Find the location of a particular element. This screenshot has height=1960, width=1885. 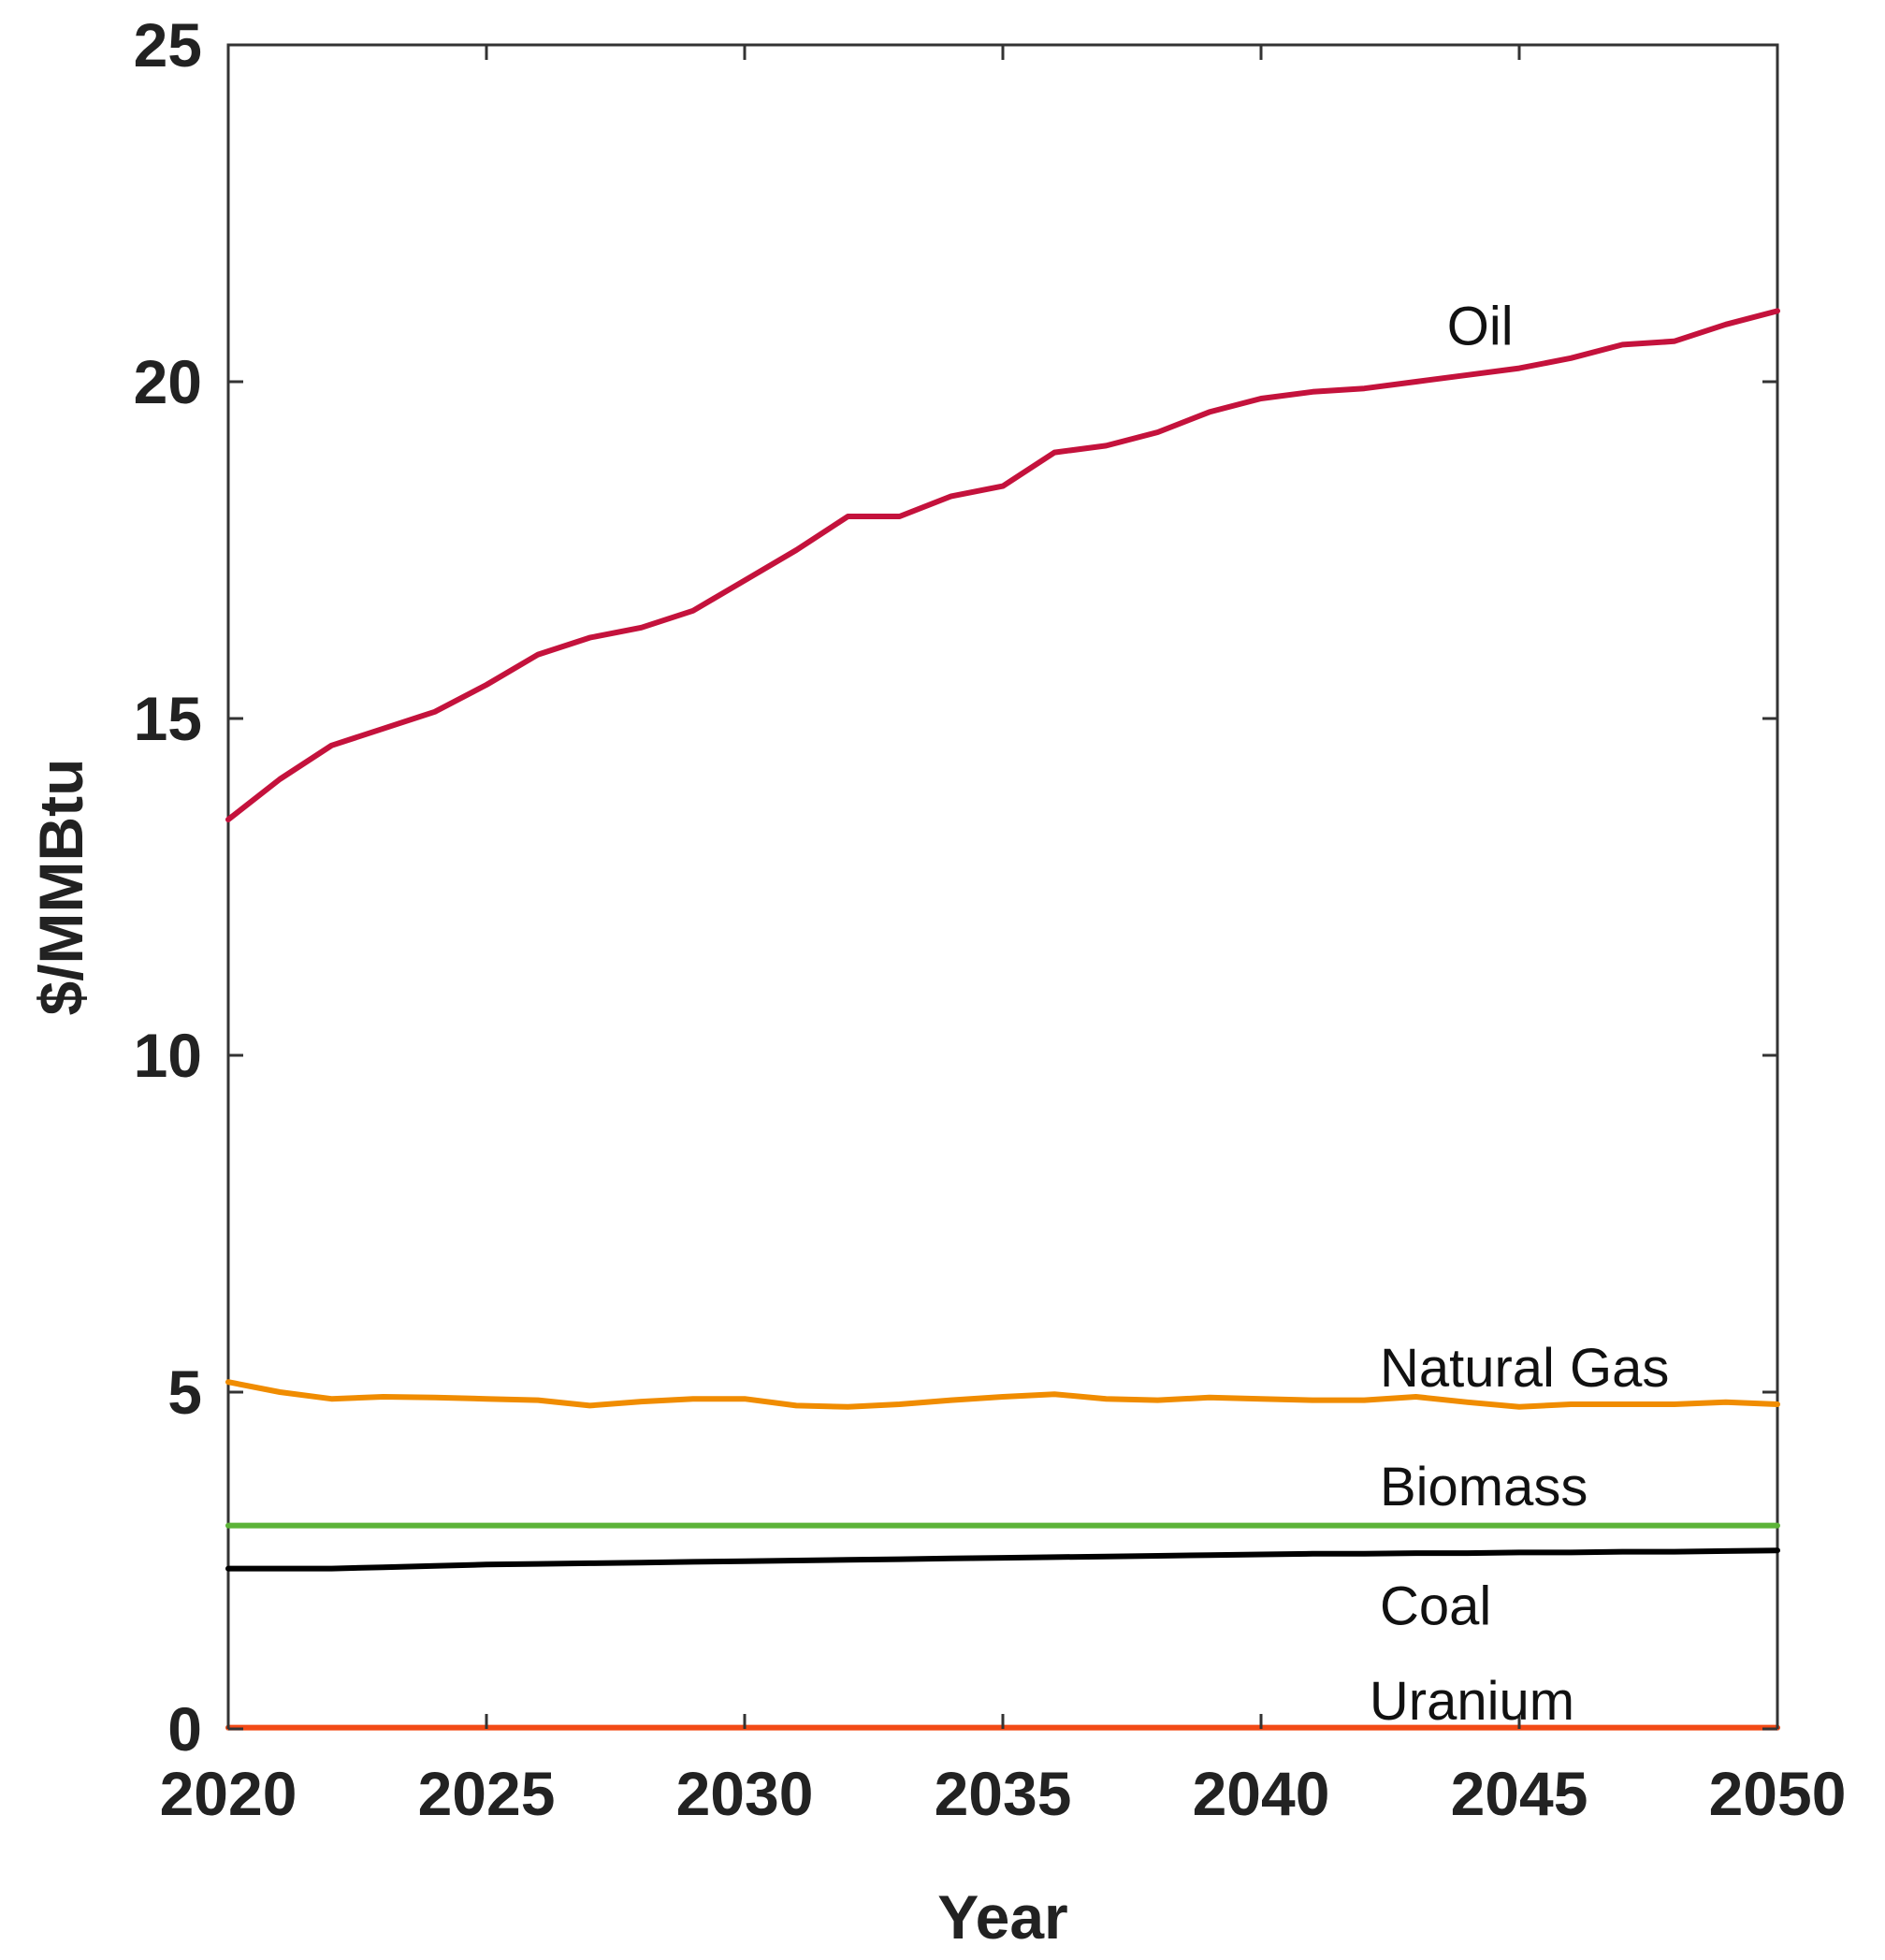

x-tick-label: 2035 is located at coordinates (1003, 1793).